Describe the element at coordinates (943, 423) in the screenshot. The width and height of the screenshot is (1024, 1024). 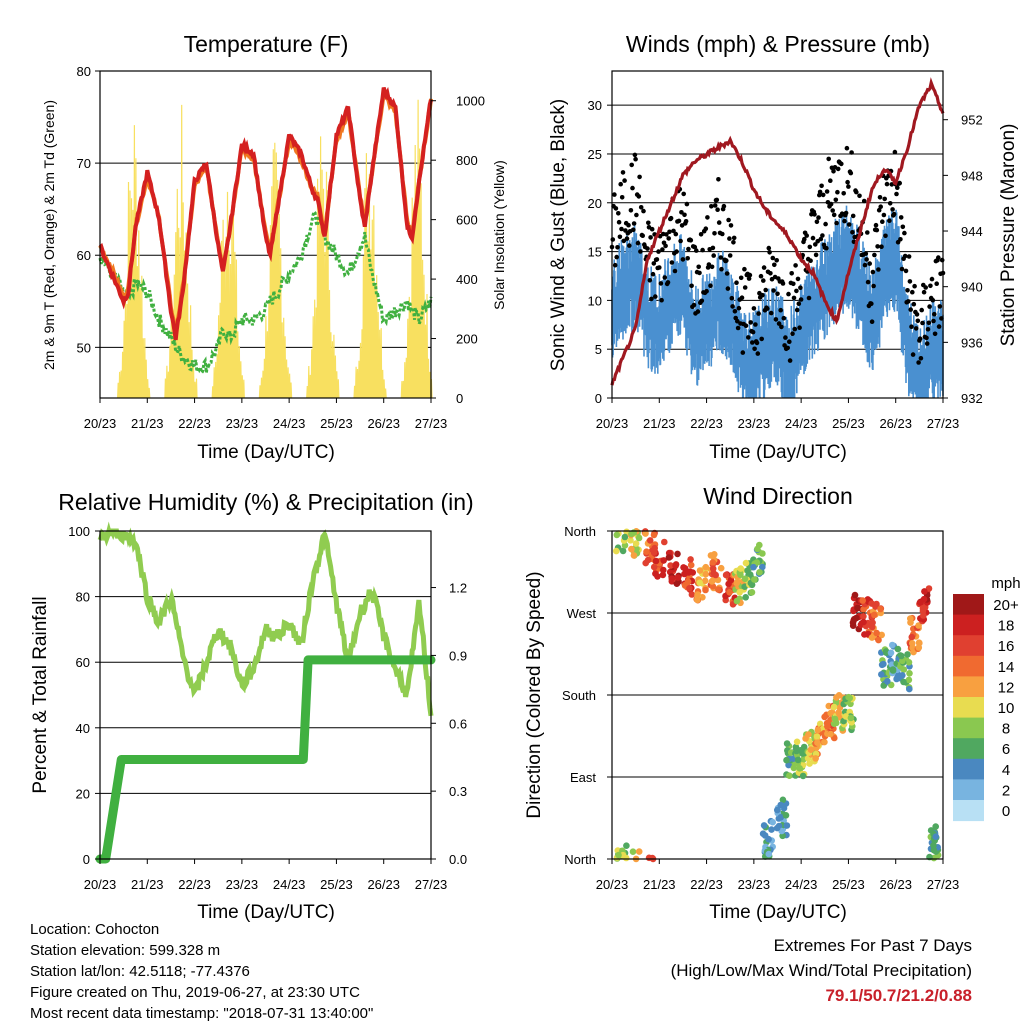
I see `winds-xtick-label: 27/23` at that location.